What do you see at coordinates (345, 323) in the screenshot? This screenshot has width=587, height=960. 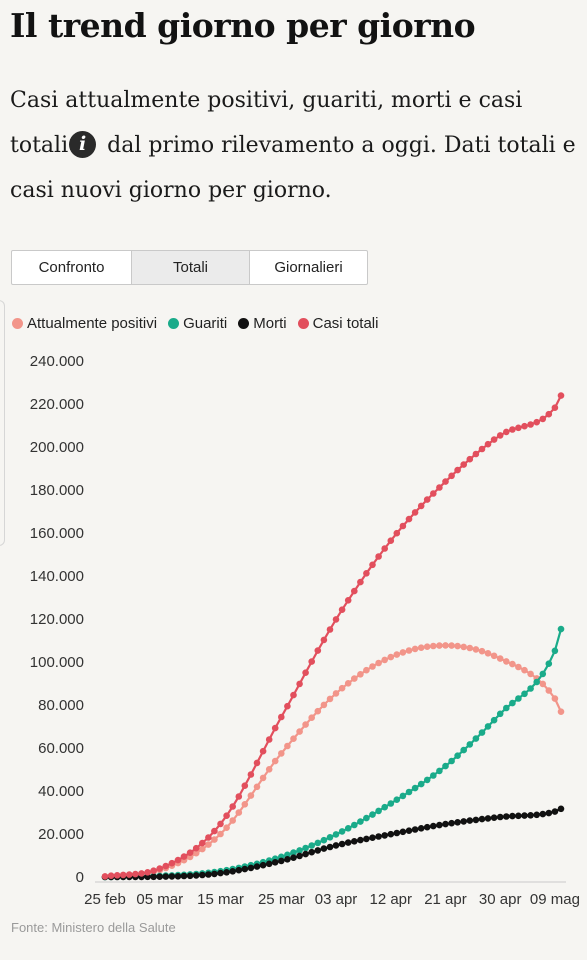 I see `legend-label: Casi totali` at bounding box center [345, 323].